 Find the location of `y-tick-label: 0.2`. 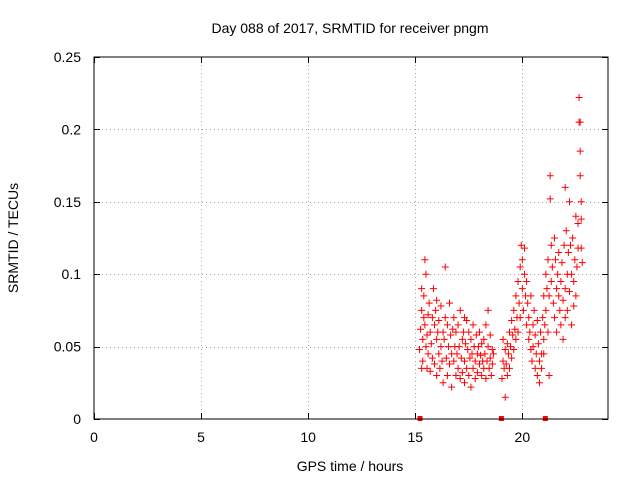

y-tick-label: 0.2 is located at coordinates (72, 129).